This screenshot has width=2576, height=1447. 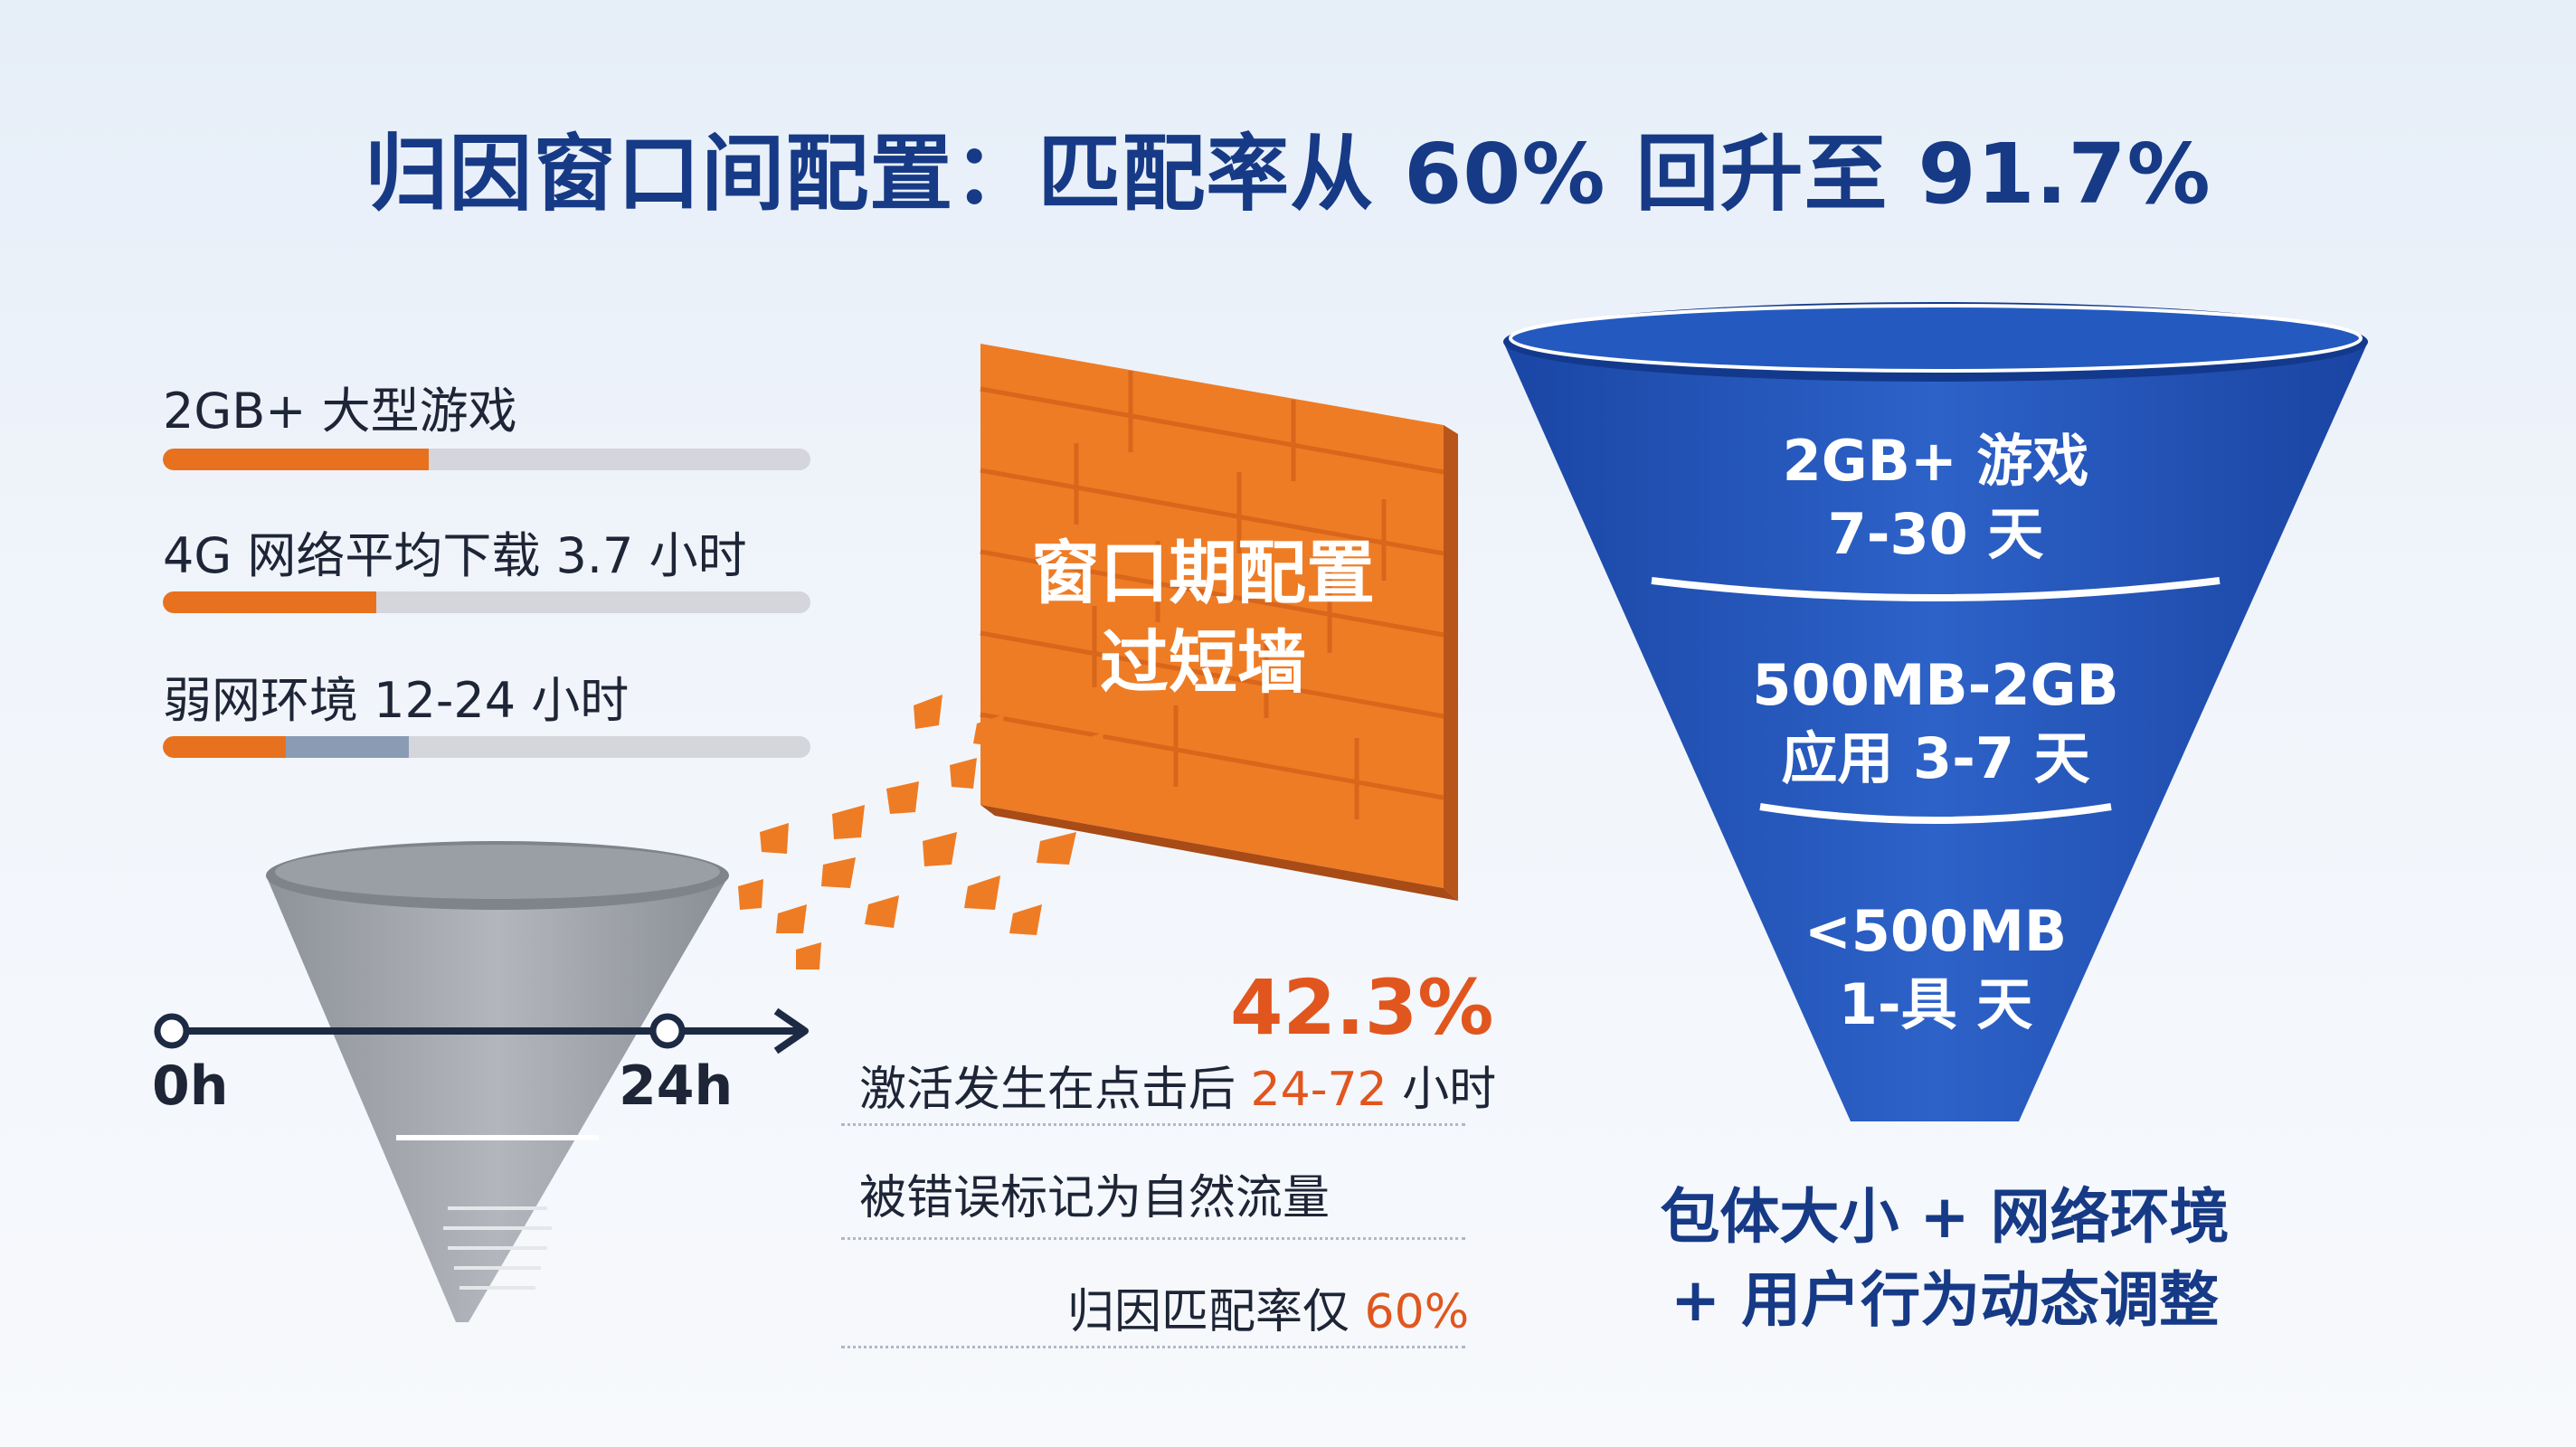 I want to click on stat-line-match-rate-highlight: 60%, so click(x=1417, y=1312).